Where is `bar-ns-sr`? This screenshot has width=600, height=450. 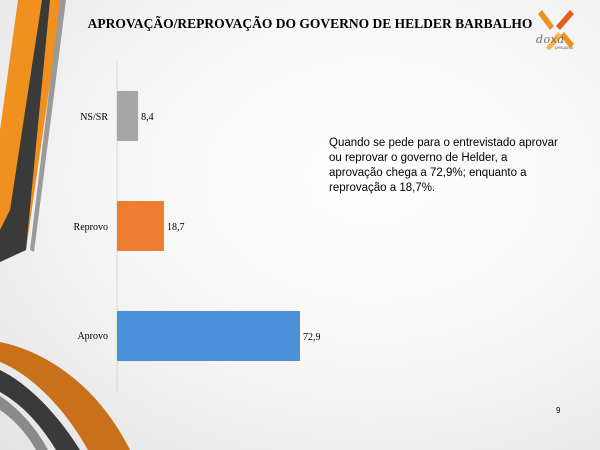
bar-ns-sr is located at coordinates (128, 116).